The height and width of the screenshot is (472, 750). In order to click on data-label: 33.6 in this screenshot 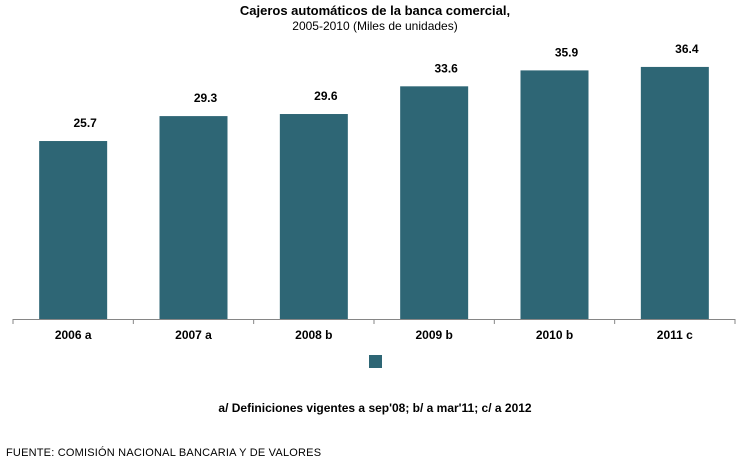, I will do `click(446, 68)`.